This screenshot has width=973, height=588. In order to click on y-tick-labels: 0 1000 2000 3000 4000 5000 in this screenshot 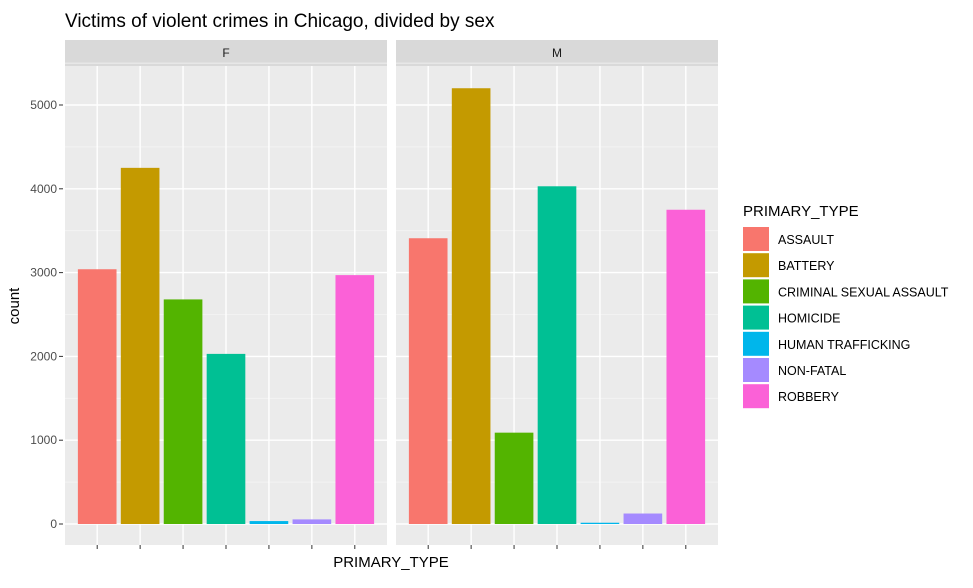, I will do `click(46, 314)`.